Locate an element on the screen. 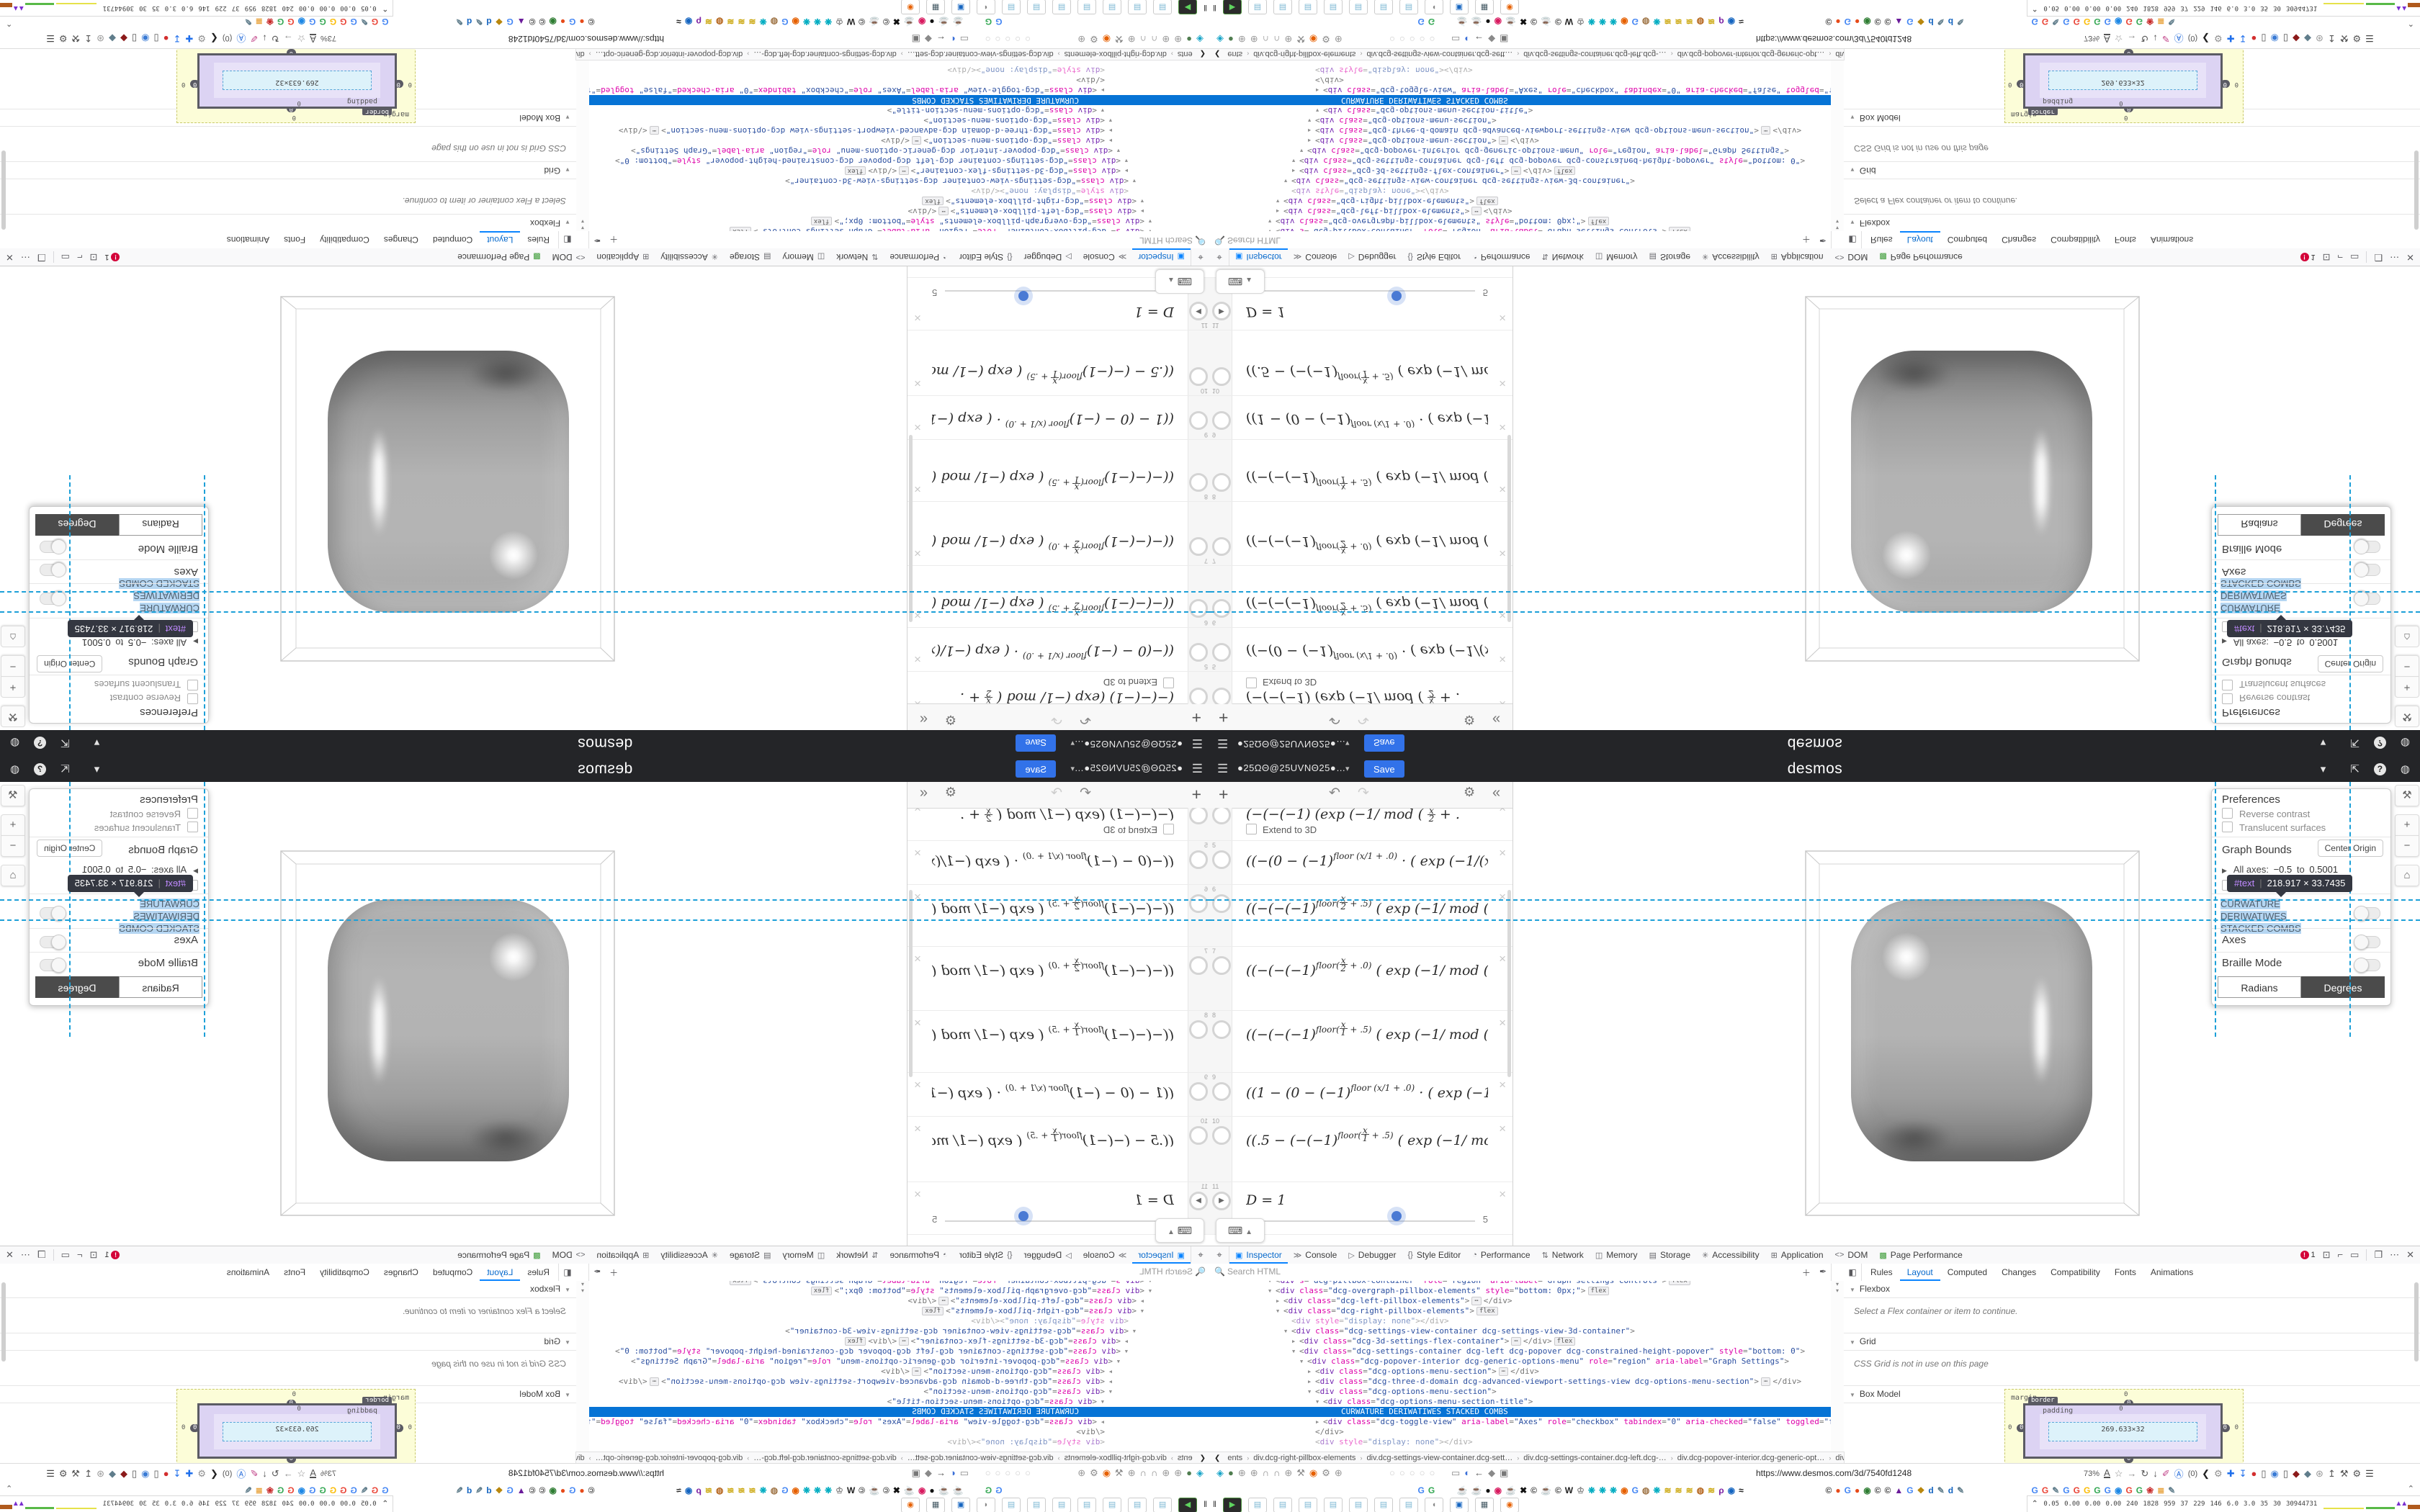  search-html-bar: 🔍 Search HTML ＋ ✒ is located at coordinates (899, 1272).